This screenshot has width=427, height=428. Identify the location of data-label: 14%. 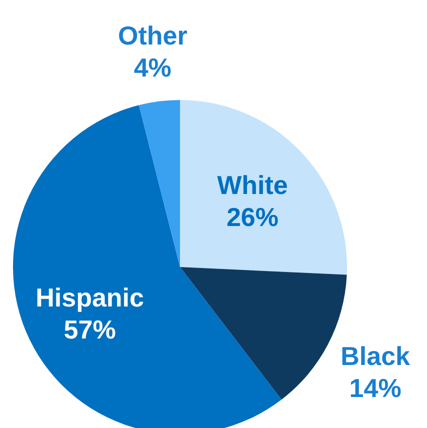
(375, 388).